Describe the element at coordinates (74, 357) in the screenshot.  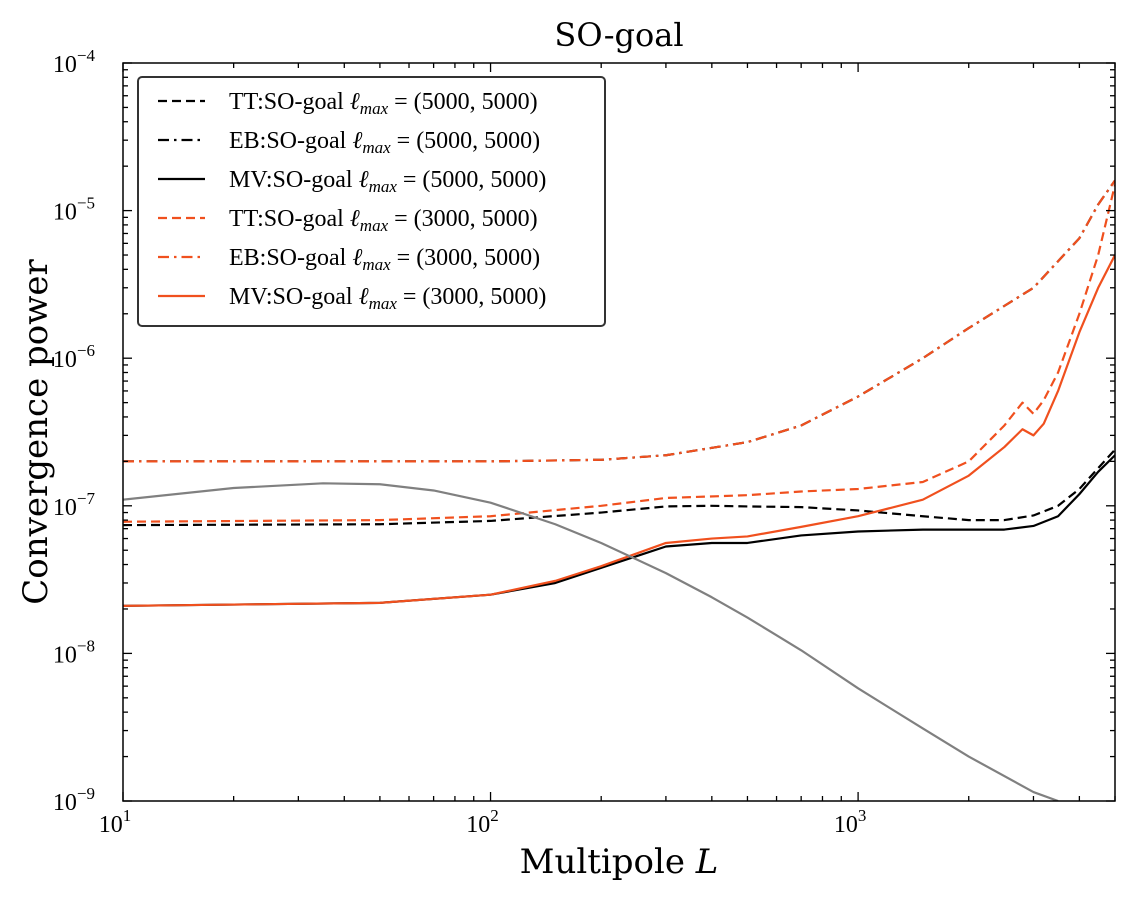
I see `y-tick-label: 10⁻⁶` at that location.